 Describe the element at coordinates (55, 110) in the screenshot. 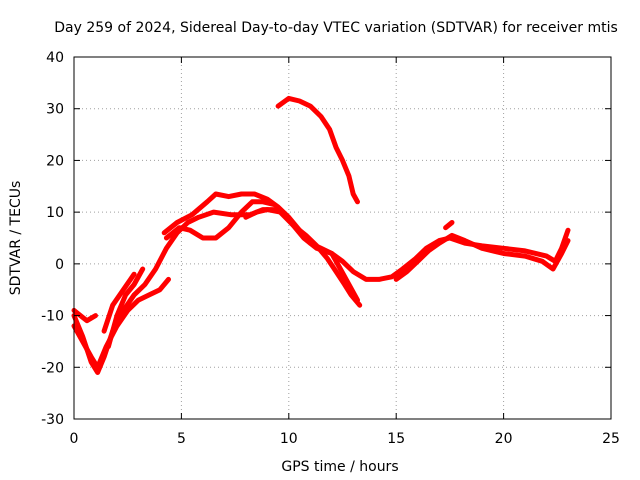

I see `y-tick-label: 30` at that location.